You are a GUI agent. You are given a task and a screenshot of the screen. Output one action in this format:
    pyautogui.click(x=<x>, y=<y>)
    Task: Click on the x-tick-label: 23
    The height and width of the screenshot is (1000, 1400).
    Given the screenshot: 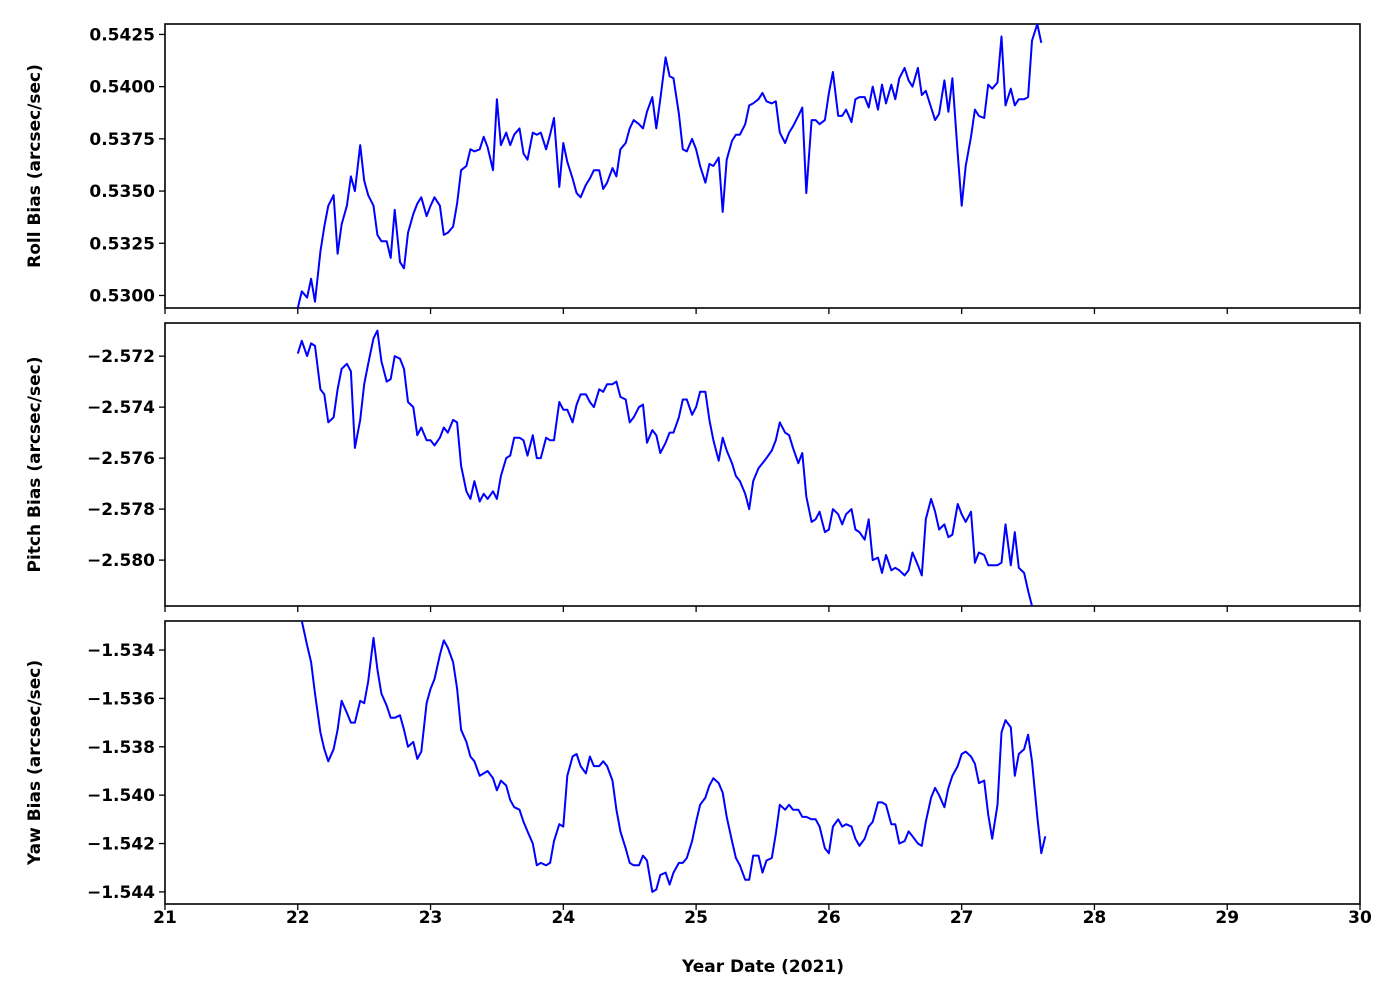 What is the action you would take?
    pyautogui.click(x=431, y=918)
    